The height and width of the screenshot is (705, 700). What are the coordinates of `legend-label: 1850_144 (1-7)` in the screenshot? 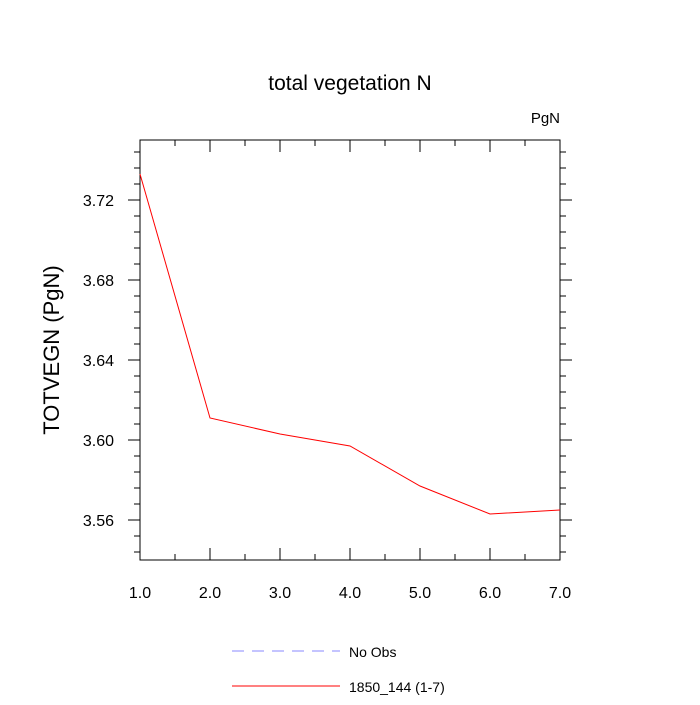 It's located at (397, 687).